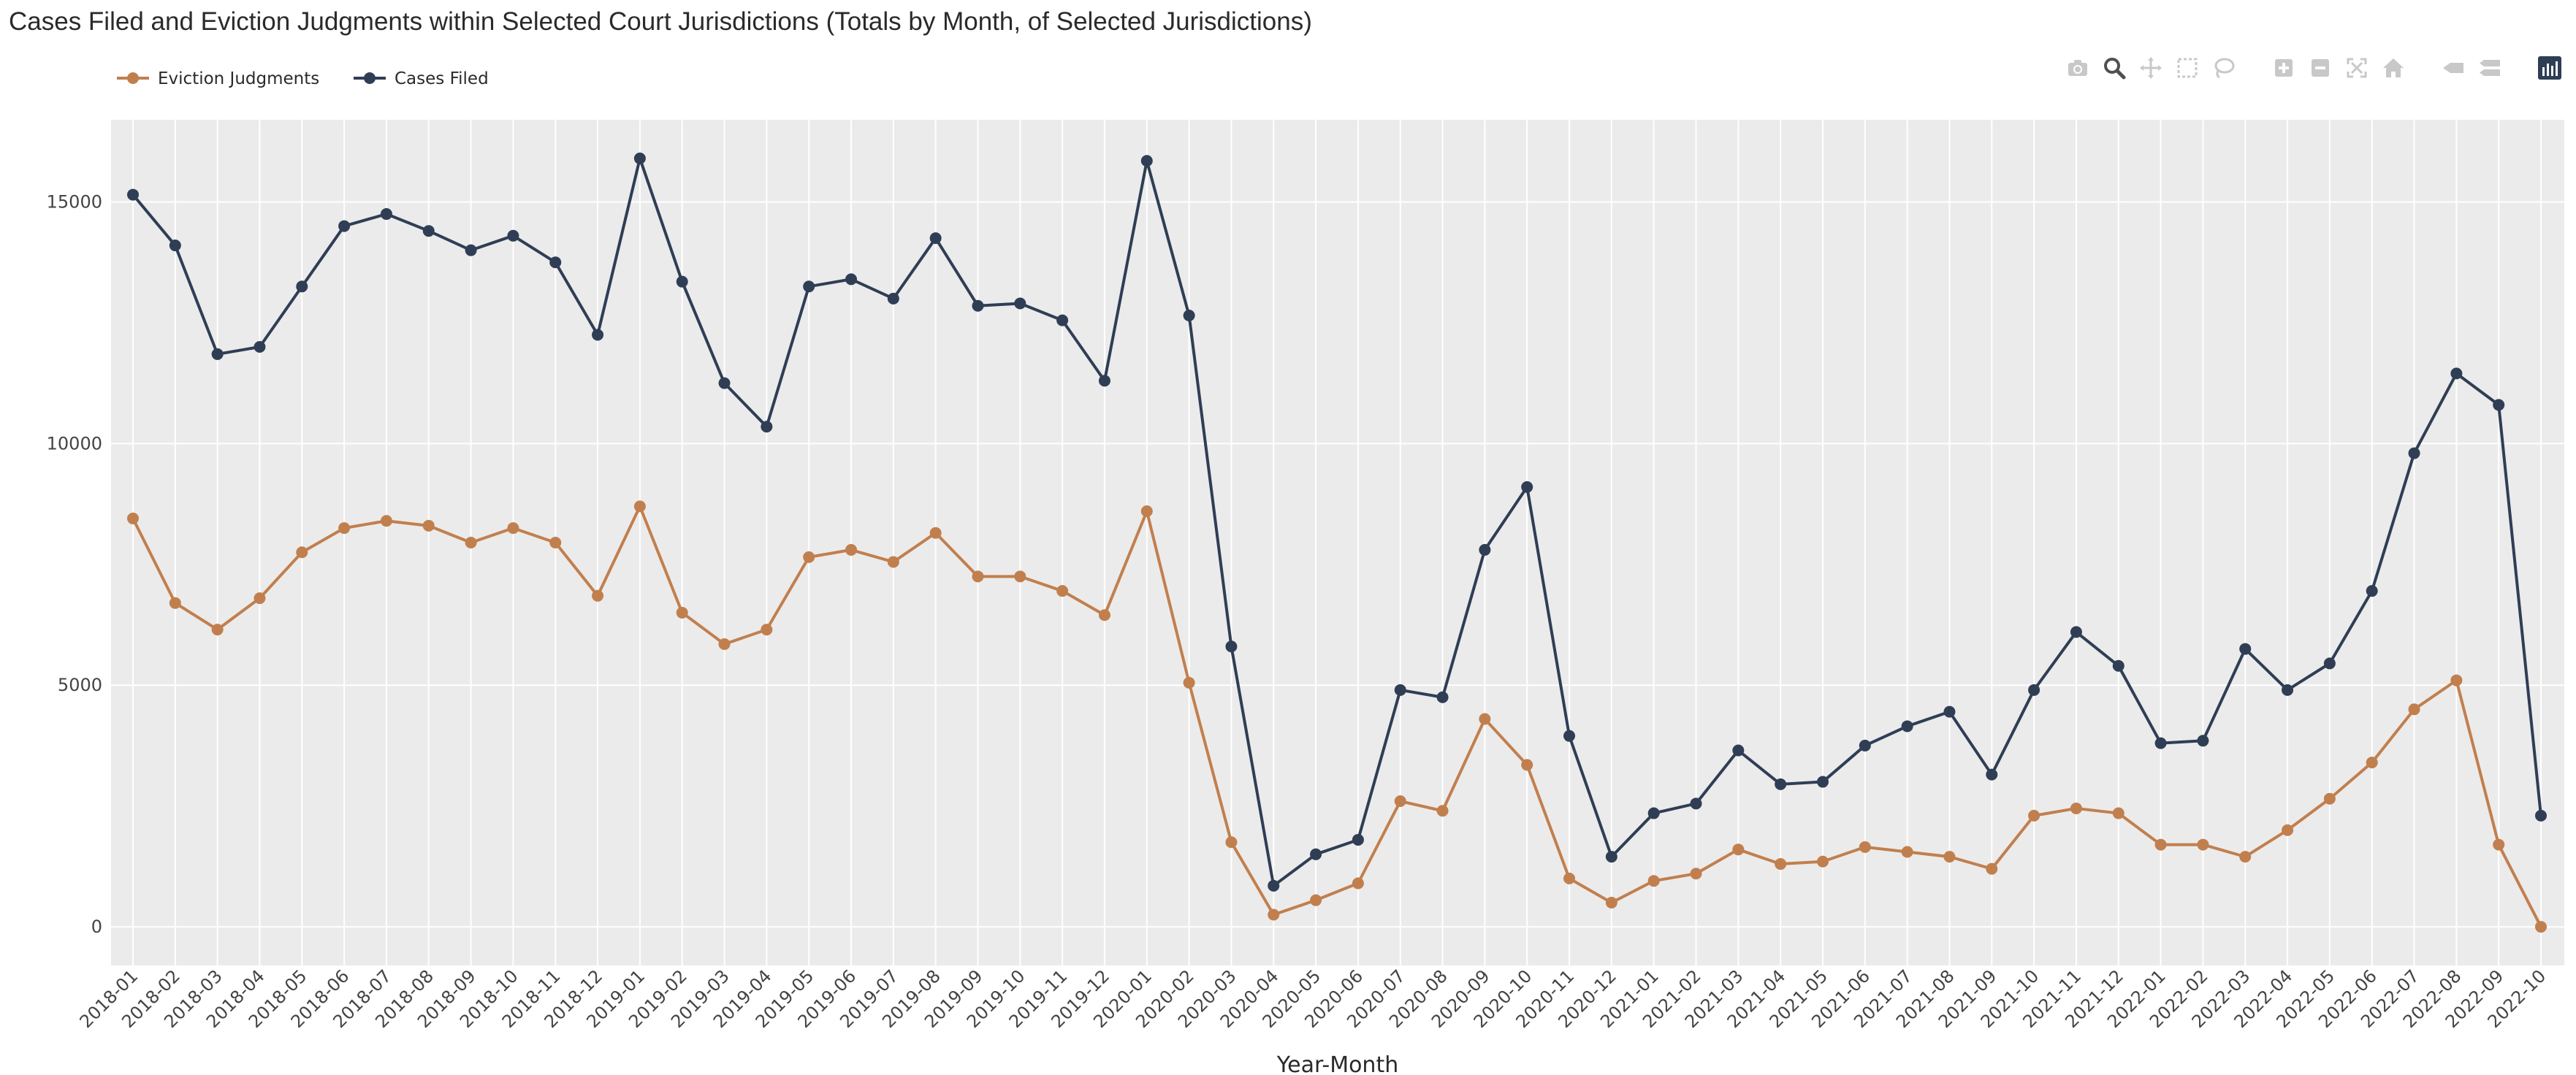  I want to click on camera-button, so click(2078, 69).